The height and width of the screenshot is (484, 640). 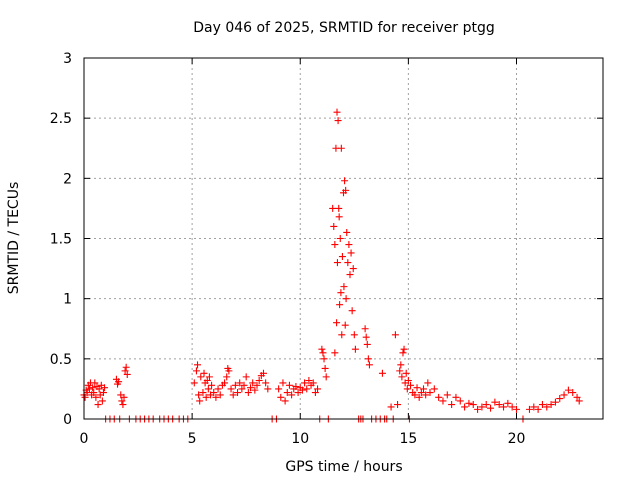 What do you see at coordinates (517, 439) in the screenshot?
I see `x-tick-label: 20` at bounding box center [517, 439].